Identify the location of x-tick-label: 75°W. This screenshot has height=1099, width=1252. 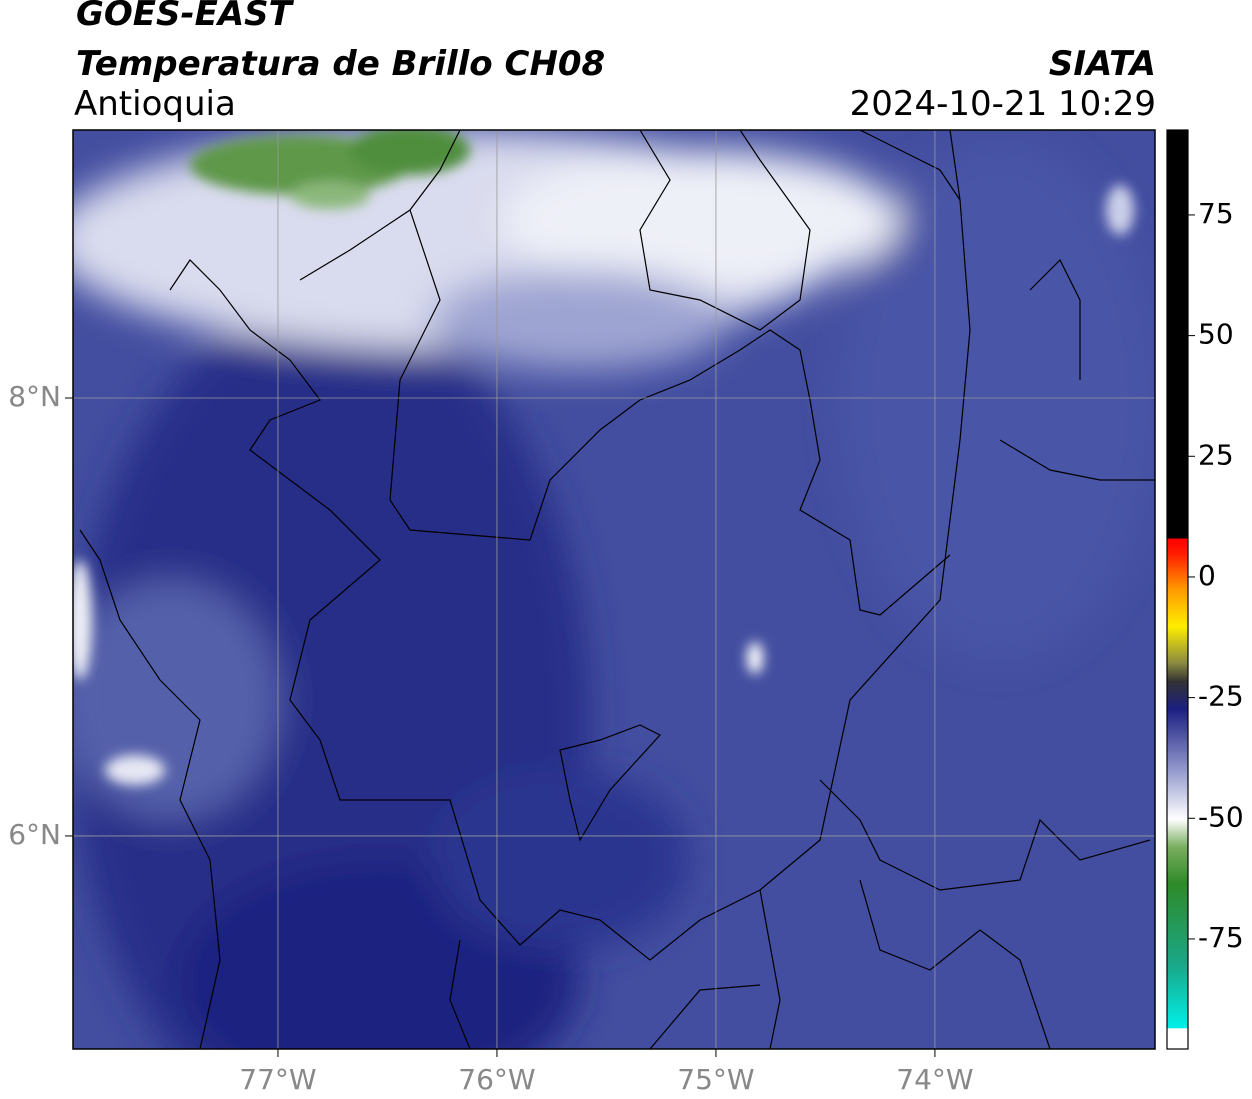
(715, 1079).